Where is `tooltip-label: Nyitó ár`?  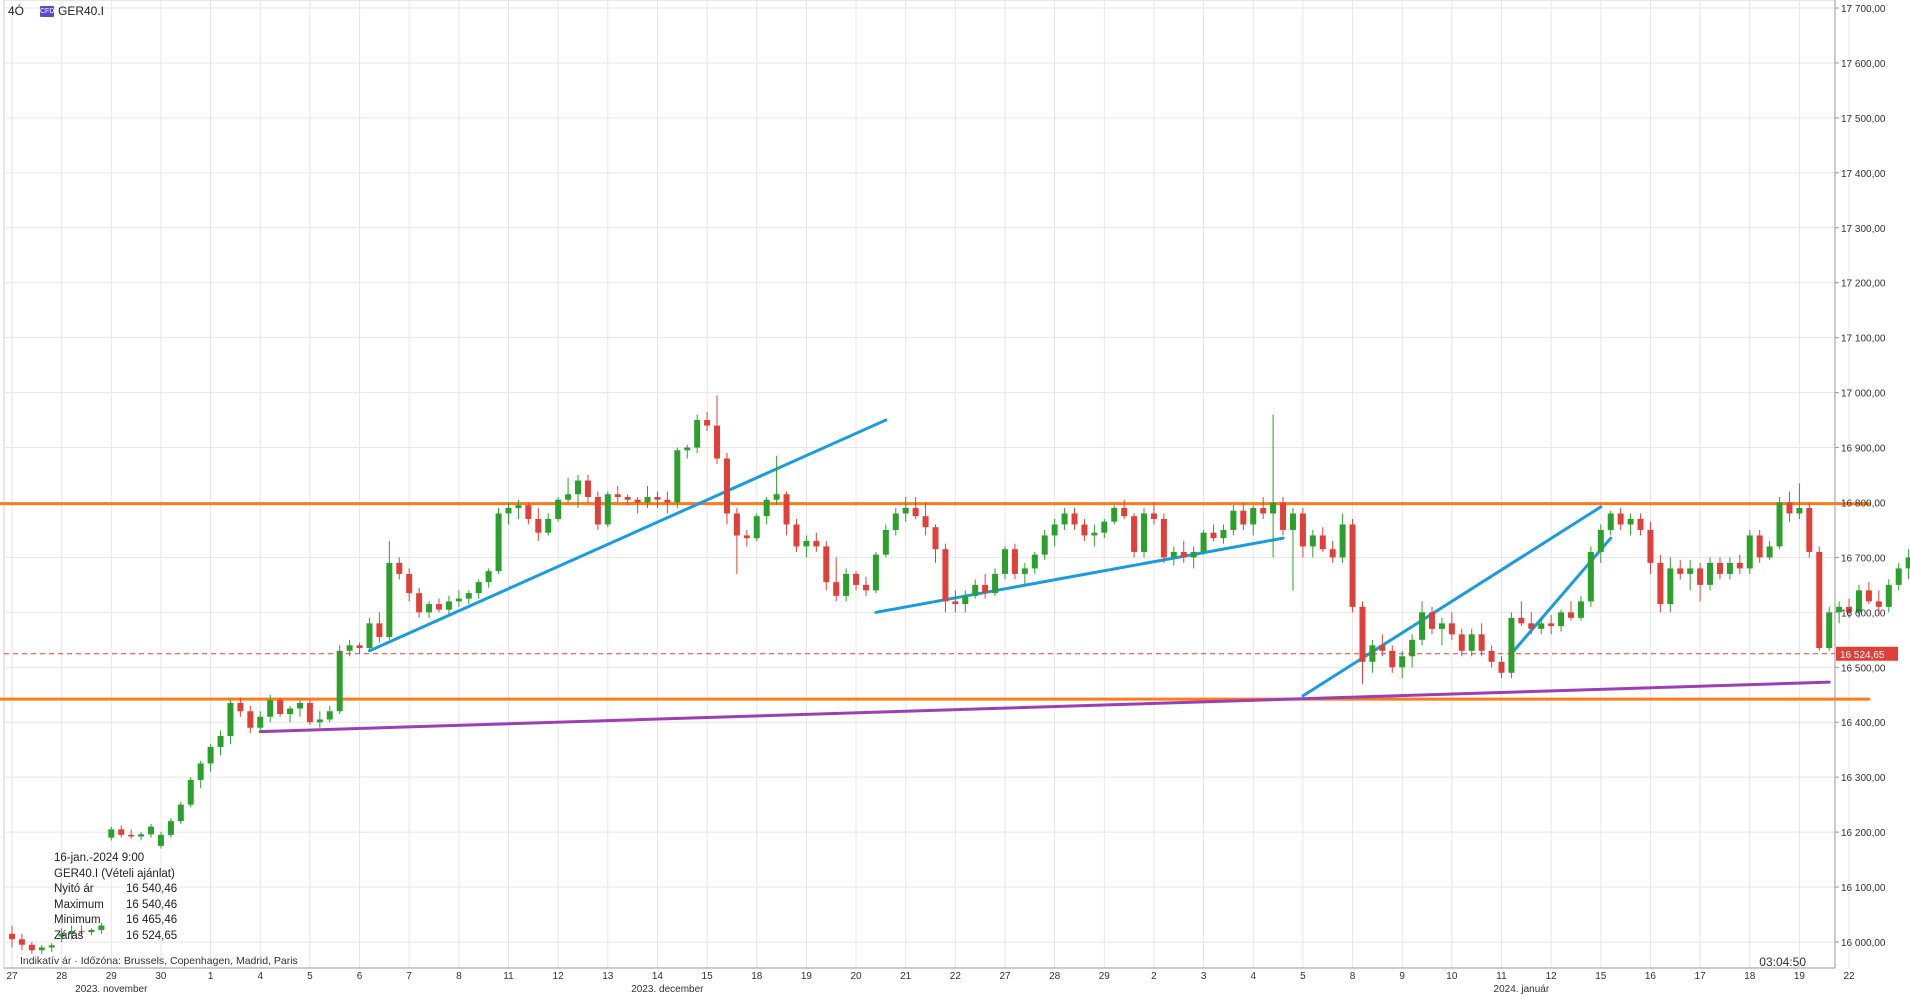
tooltip-label: Nyitó ár is located at coordinates (74, 889).